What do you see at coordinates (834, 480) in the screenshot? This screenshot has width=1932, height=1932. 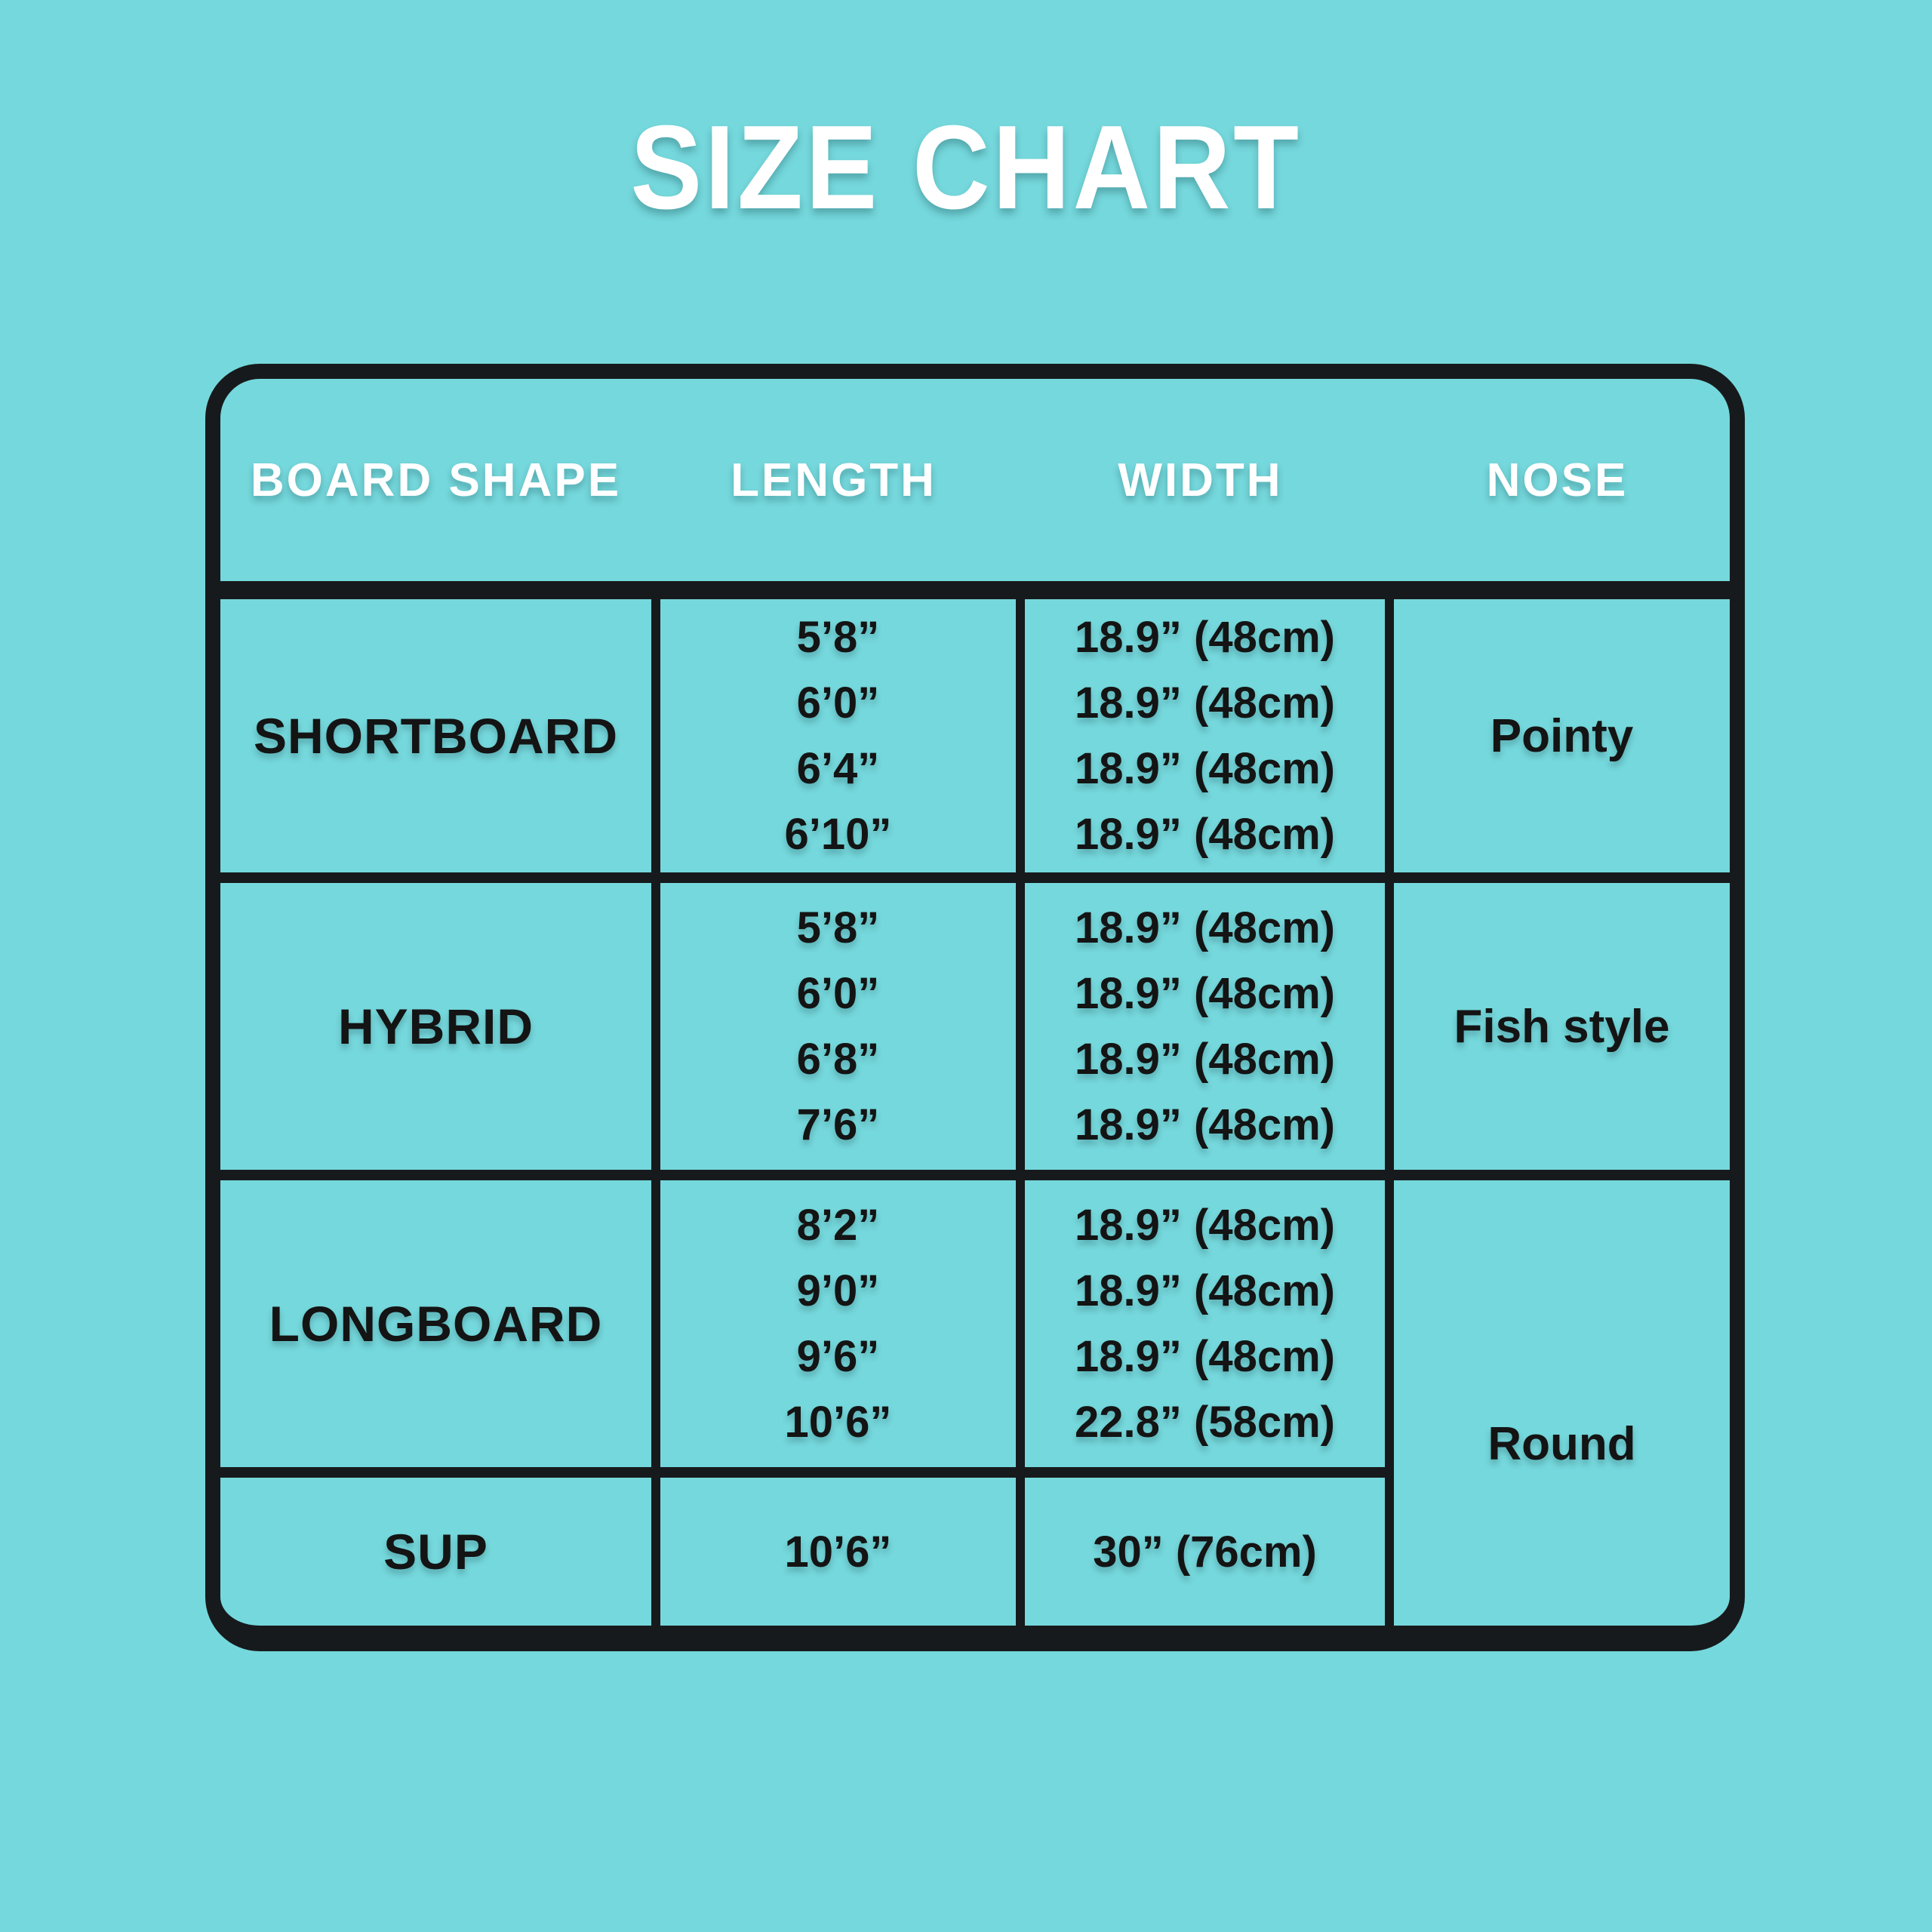 I see `column-header-length: LENGTH` at bounding box center [834, 480].